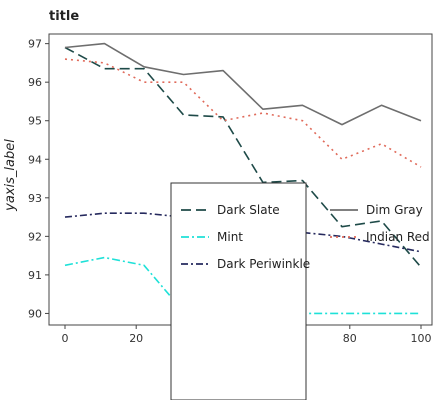 This screenshot has height=404, width=444. I want to click on x-tick-label: 100, so click(421, 338).